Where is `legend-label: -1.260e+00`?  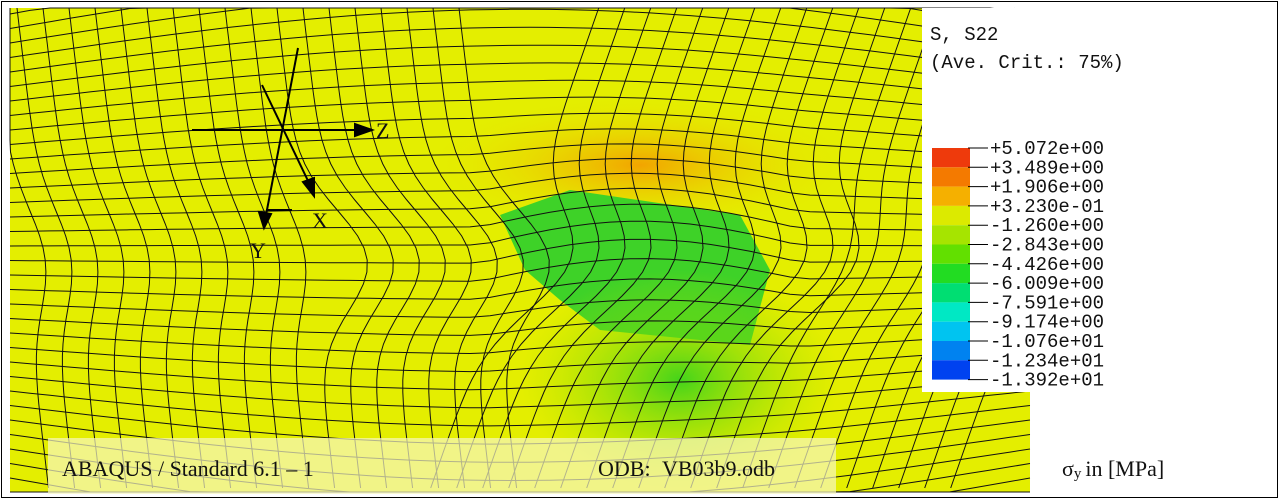 legend-label: -1.260e+00 is located at coordinates (1047, 226).